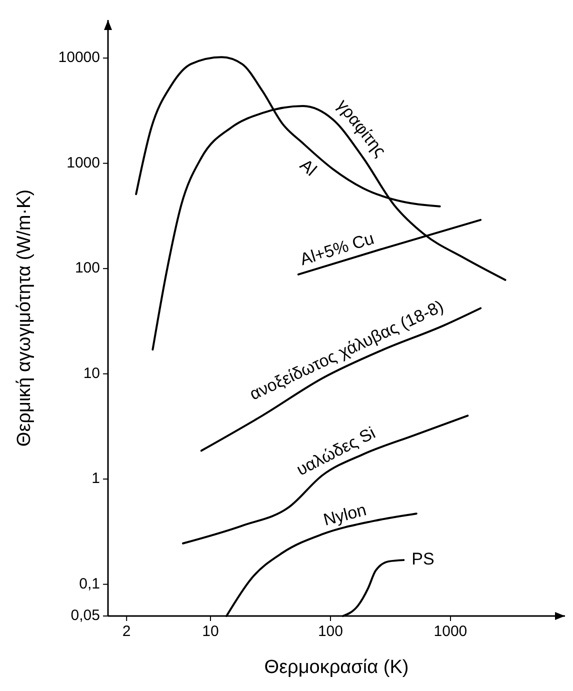  I want to click on y-tick-label: 1000, so click(83, 163).